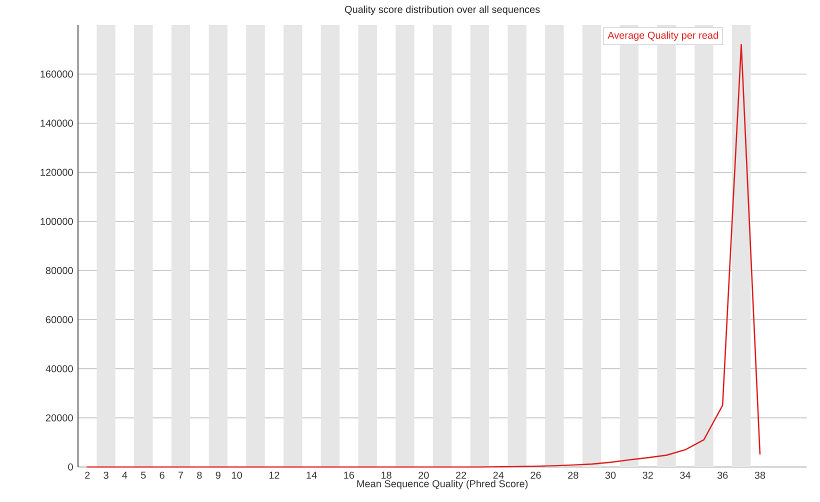  Describe the element at coordinates (106, 475) in the screenshot. I see `x-tick-label: 3` at that location.